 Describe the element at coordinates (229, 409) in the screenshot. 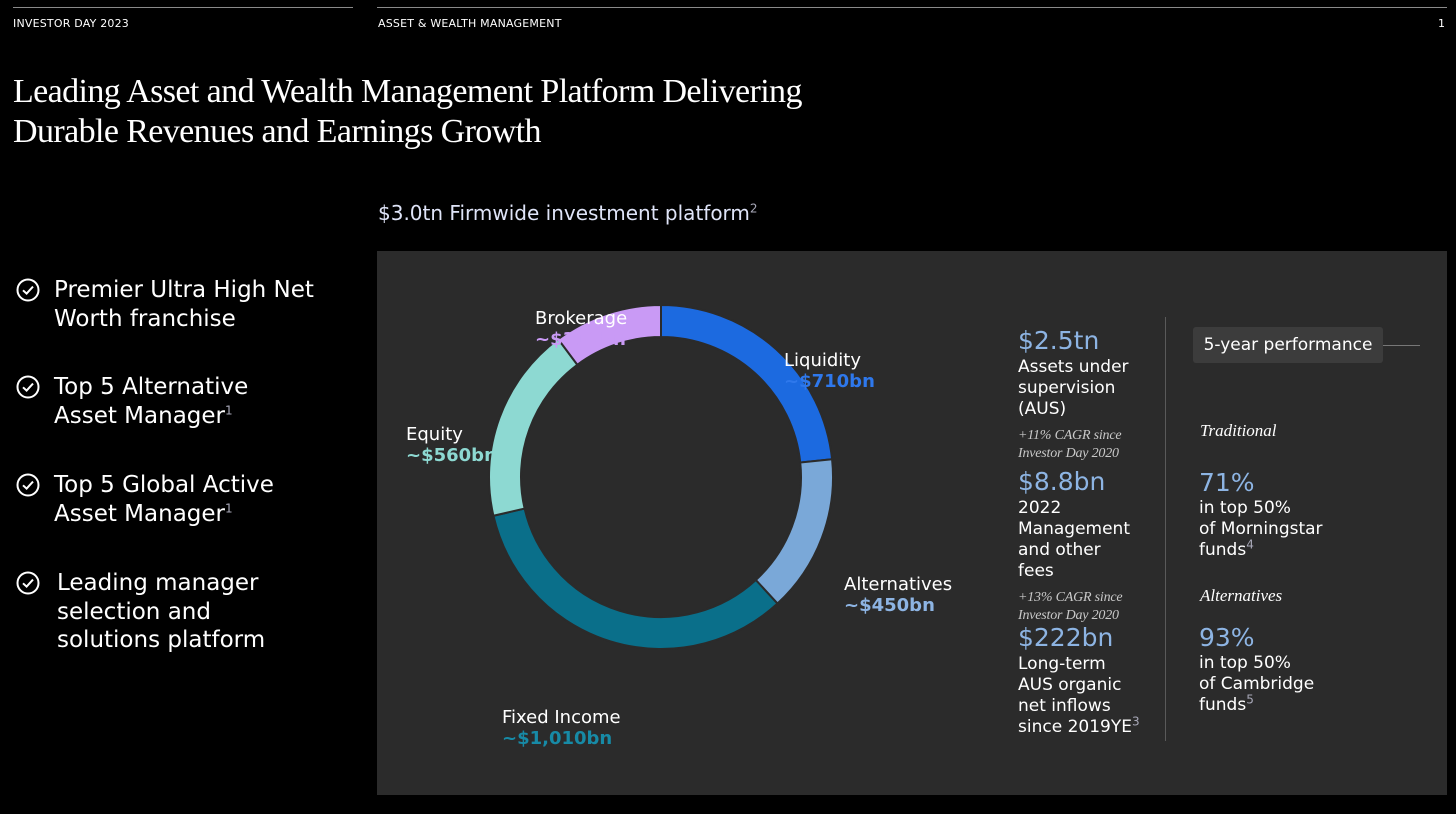

I see `bullet-2-footnote: 1` at that location.